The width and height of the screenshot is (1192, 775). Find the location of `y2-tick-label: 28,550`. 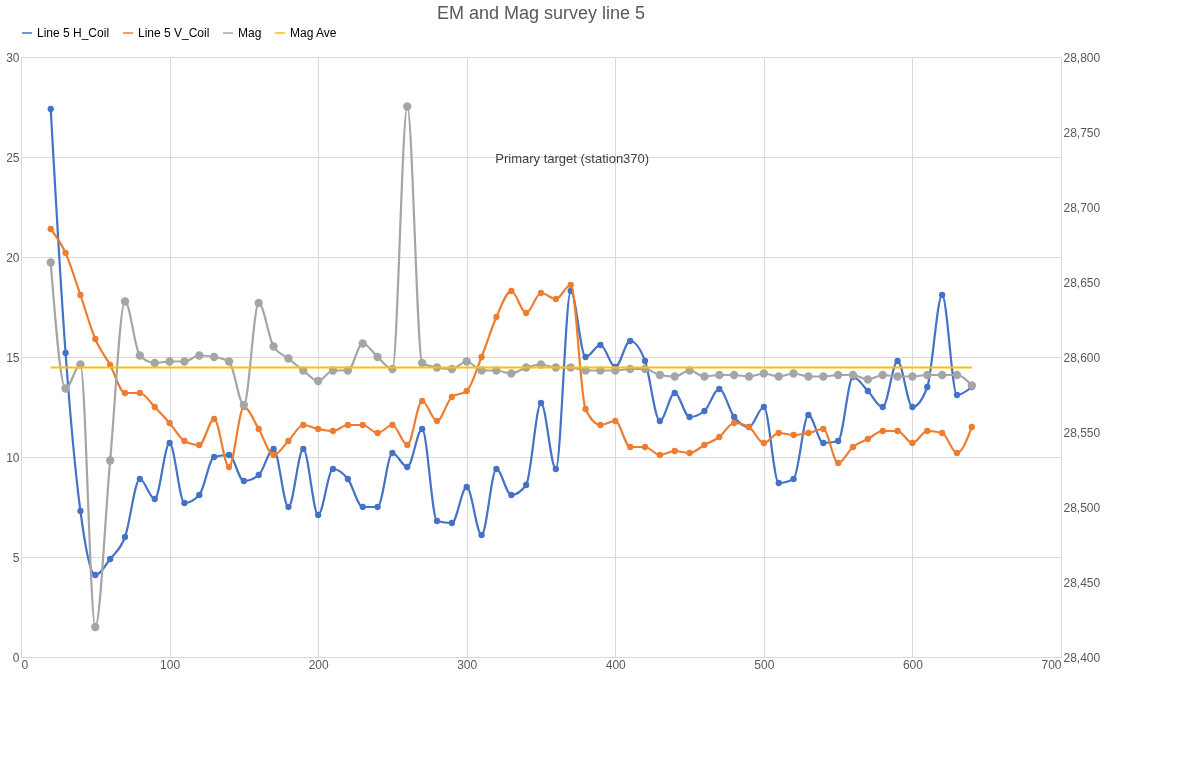

y2-tick-label: 28,550 is located at coordinates (1082, 432).